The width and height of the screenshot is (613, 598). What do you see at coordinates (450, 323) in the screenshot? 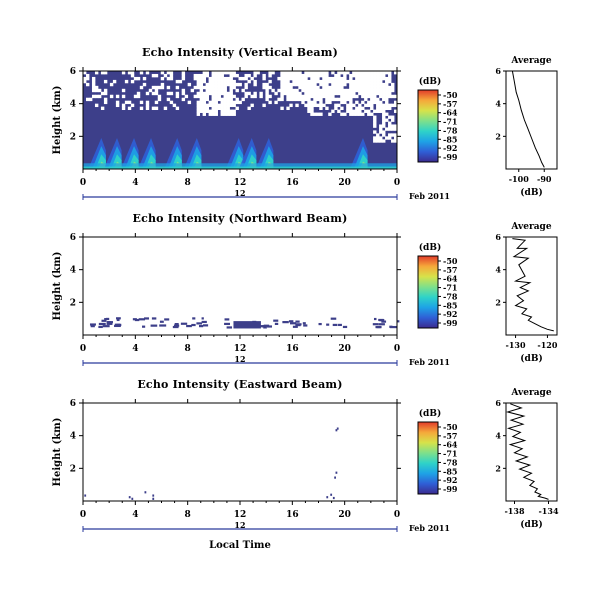
I see `colorbar-tick-label: -99` at bounding box center [450, 323].